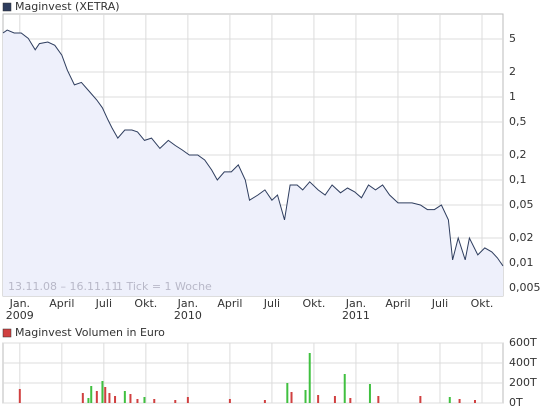  Describe the element at coordinates (521, 237) in the screenshot. I see `y-tick-label: 0,02` at that location.